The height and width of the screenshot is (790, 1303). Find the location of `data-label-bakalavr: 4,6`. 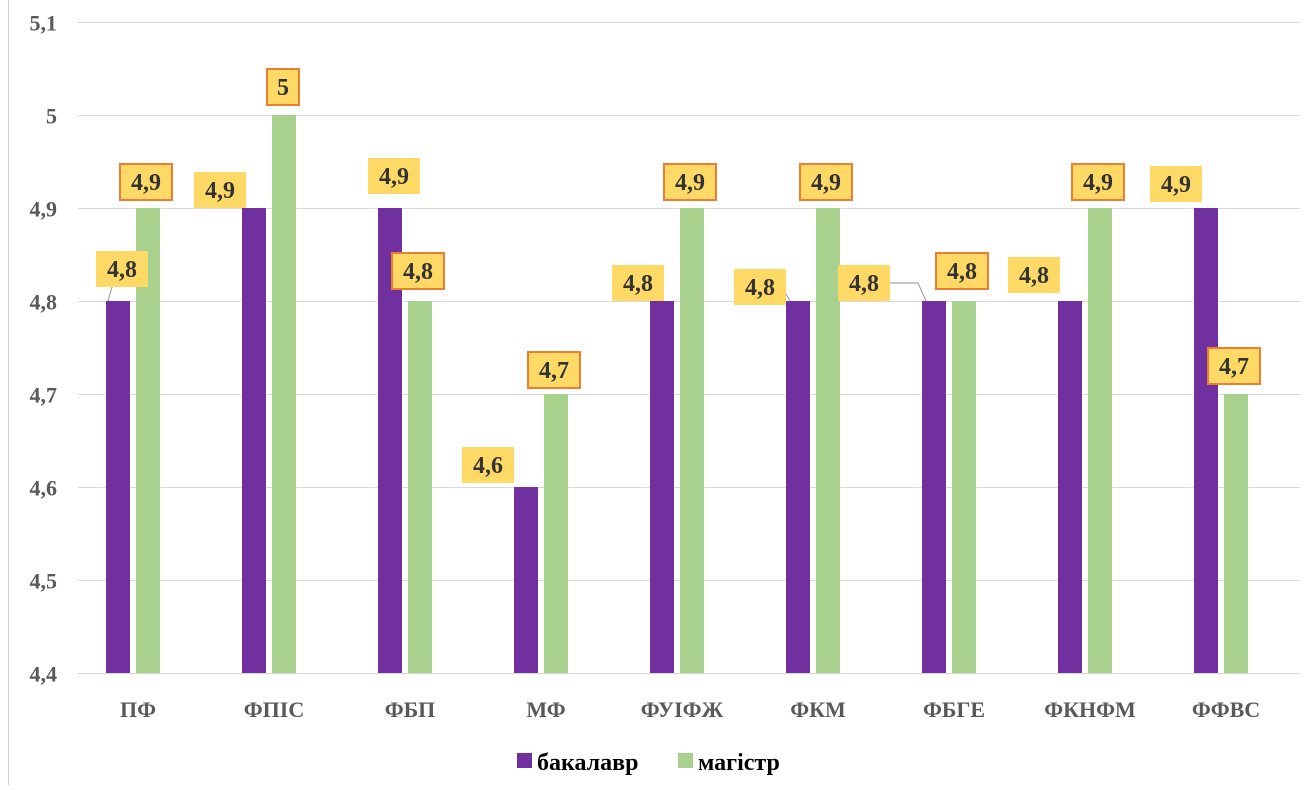

data-label-bakalavr: 4,6 is located at coordinates (488, 466).